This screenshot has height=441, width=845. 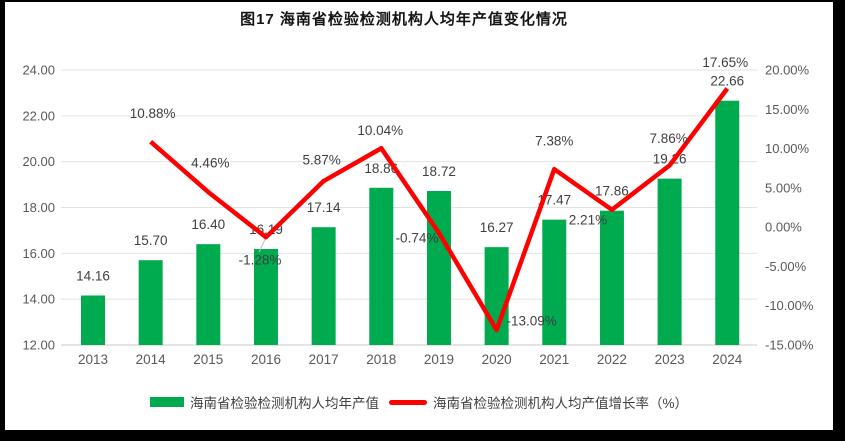 I want to click on right-axis-tick: 20.00%, so click(x=787, y=70).